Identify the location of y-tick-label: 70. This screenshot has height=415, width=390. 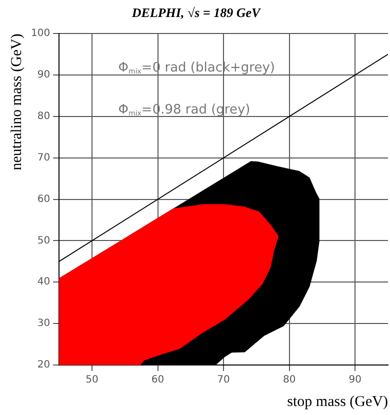
(43, 158).